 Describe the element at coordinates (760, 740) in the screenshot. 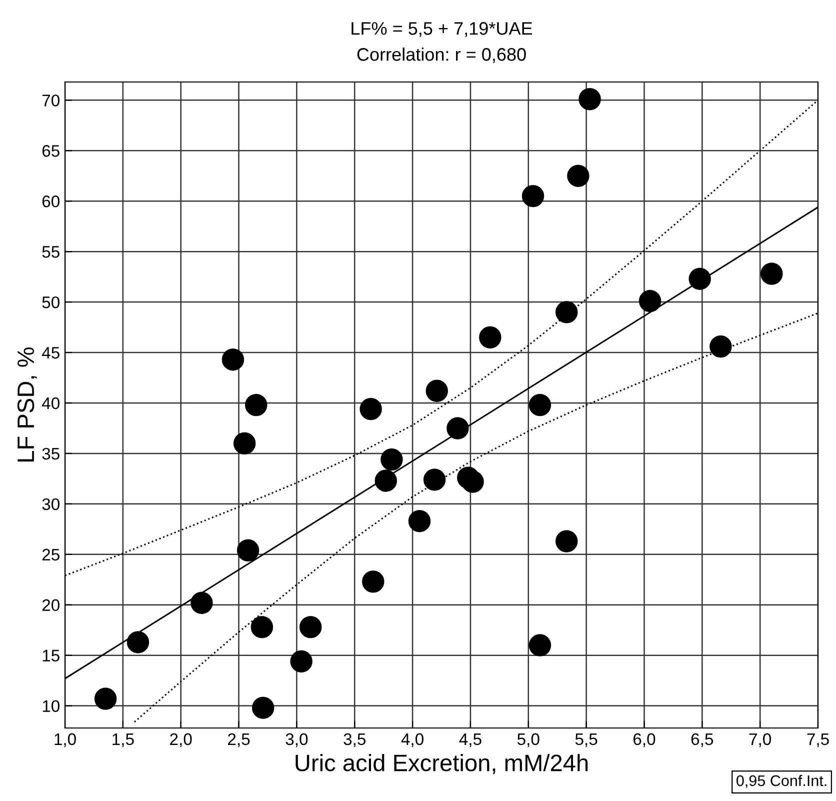

I see `x-tick-label: 7,0` at that location.